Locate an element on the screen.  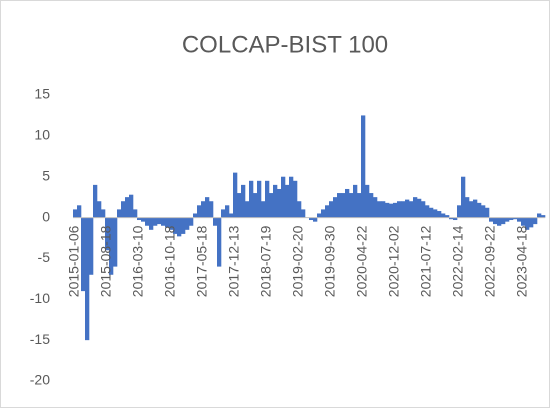
x-tick-label: 2021-07-12 is located at coordinates (426, 261).